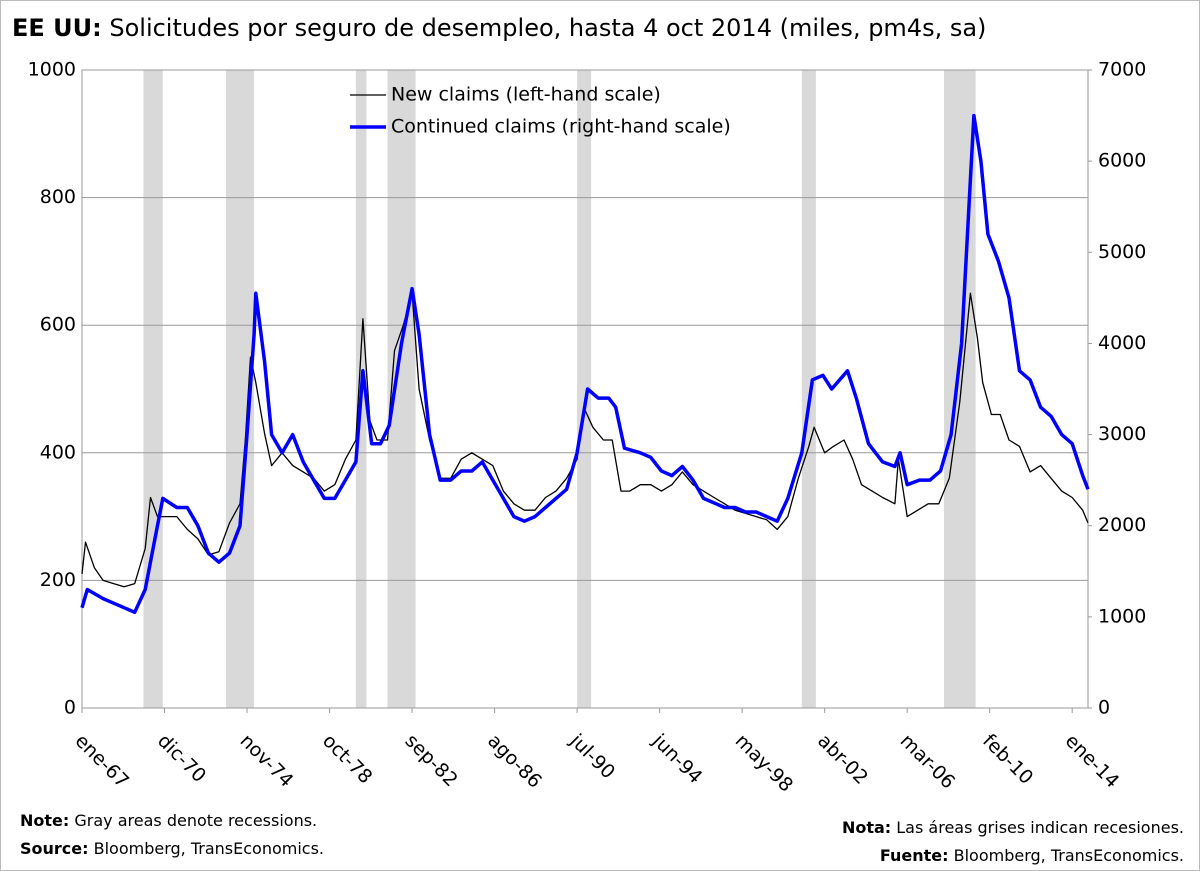 The height and width of the screenshot is (871, 1200). What do you see at coordinates (58, 197) in the screenshot?
I see `y-tick-label: 800` at bounding box center [58, 197].